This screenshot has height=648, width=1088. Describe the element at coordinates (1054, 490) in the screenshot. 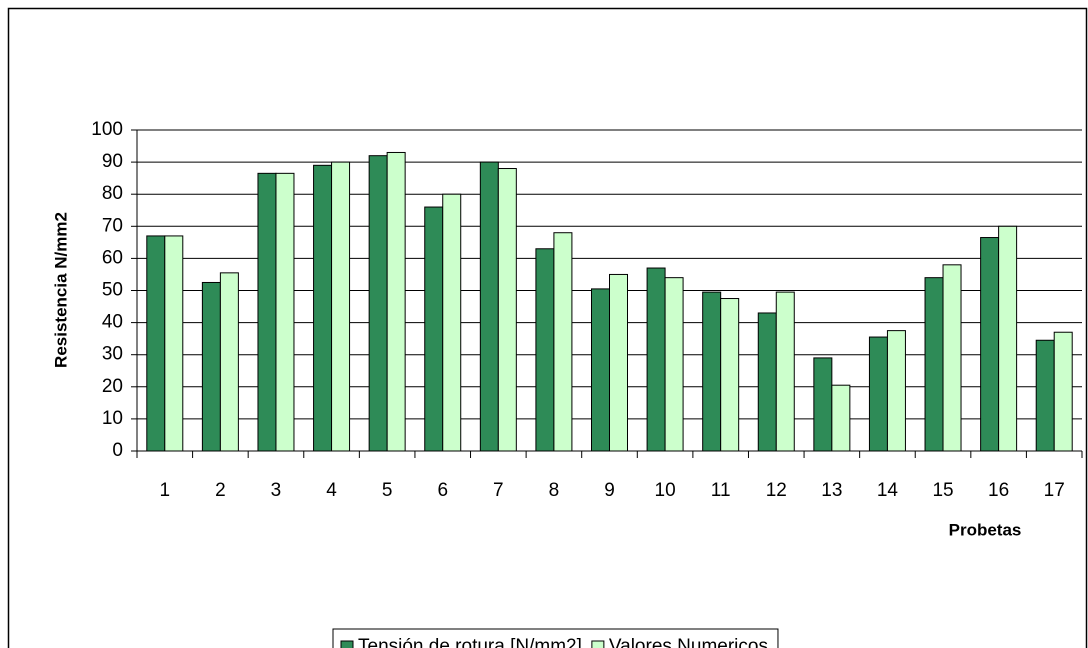

I see `x-tick-label: 17` at that location.